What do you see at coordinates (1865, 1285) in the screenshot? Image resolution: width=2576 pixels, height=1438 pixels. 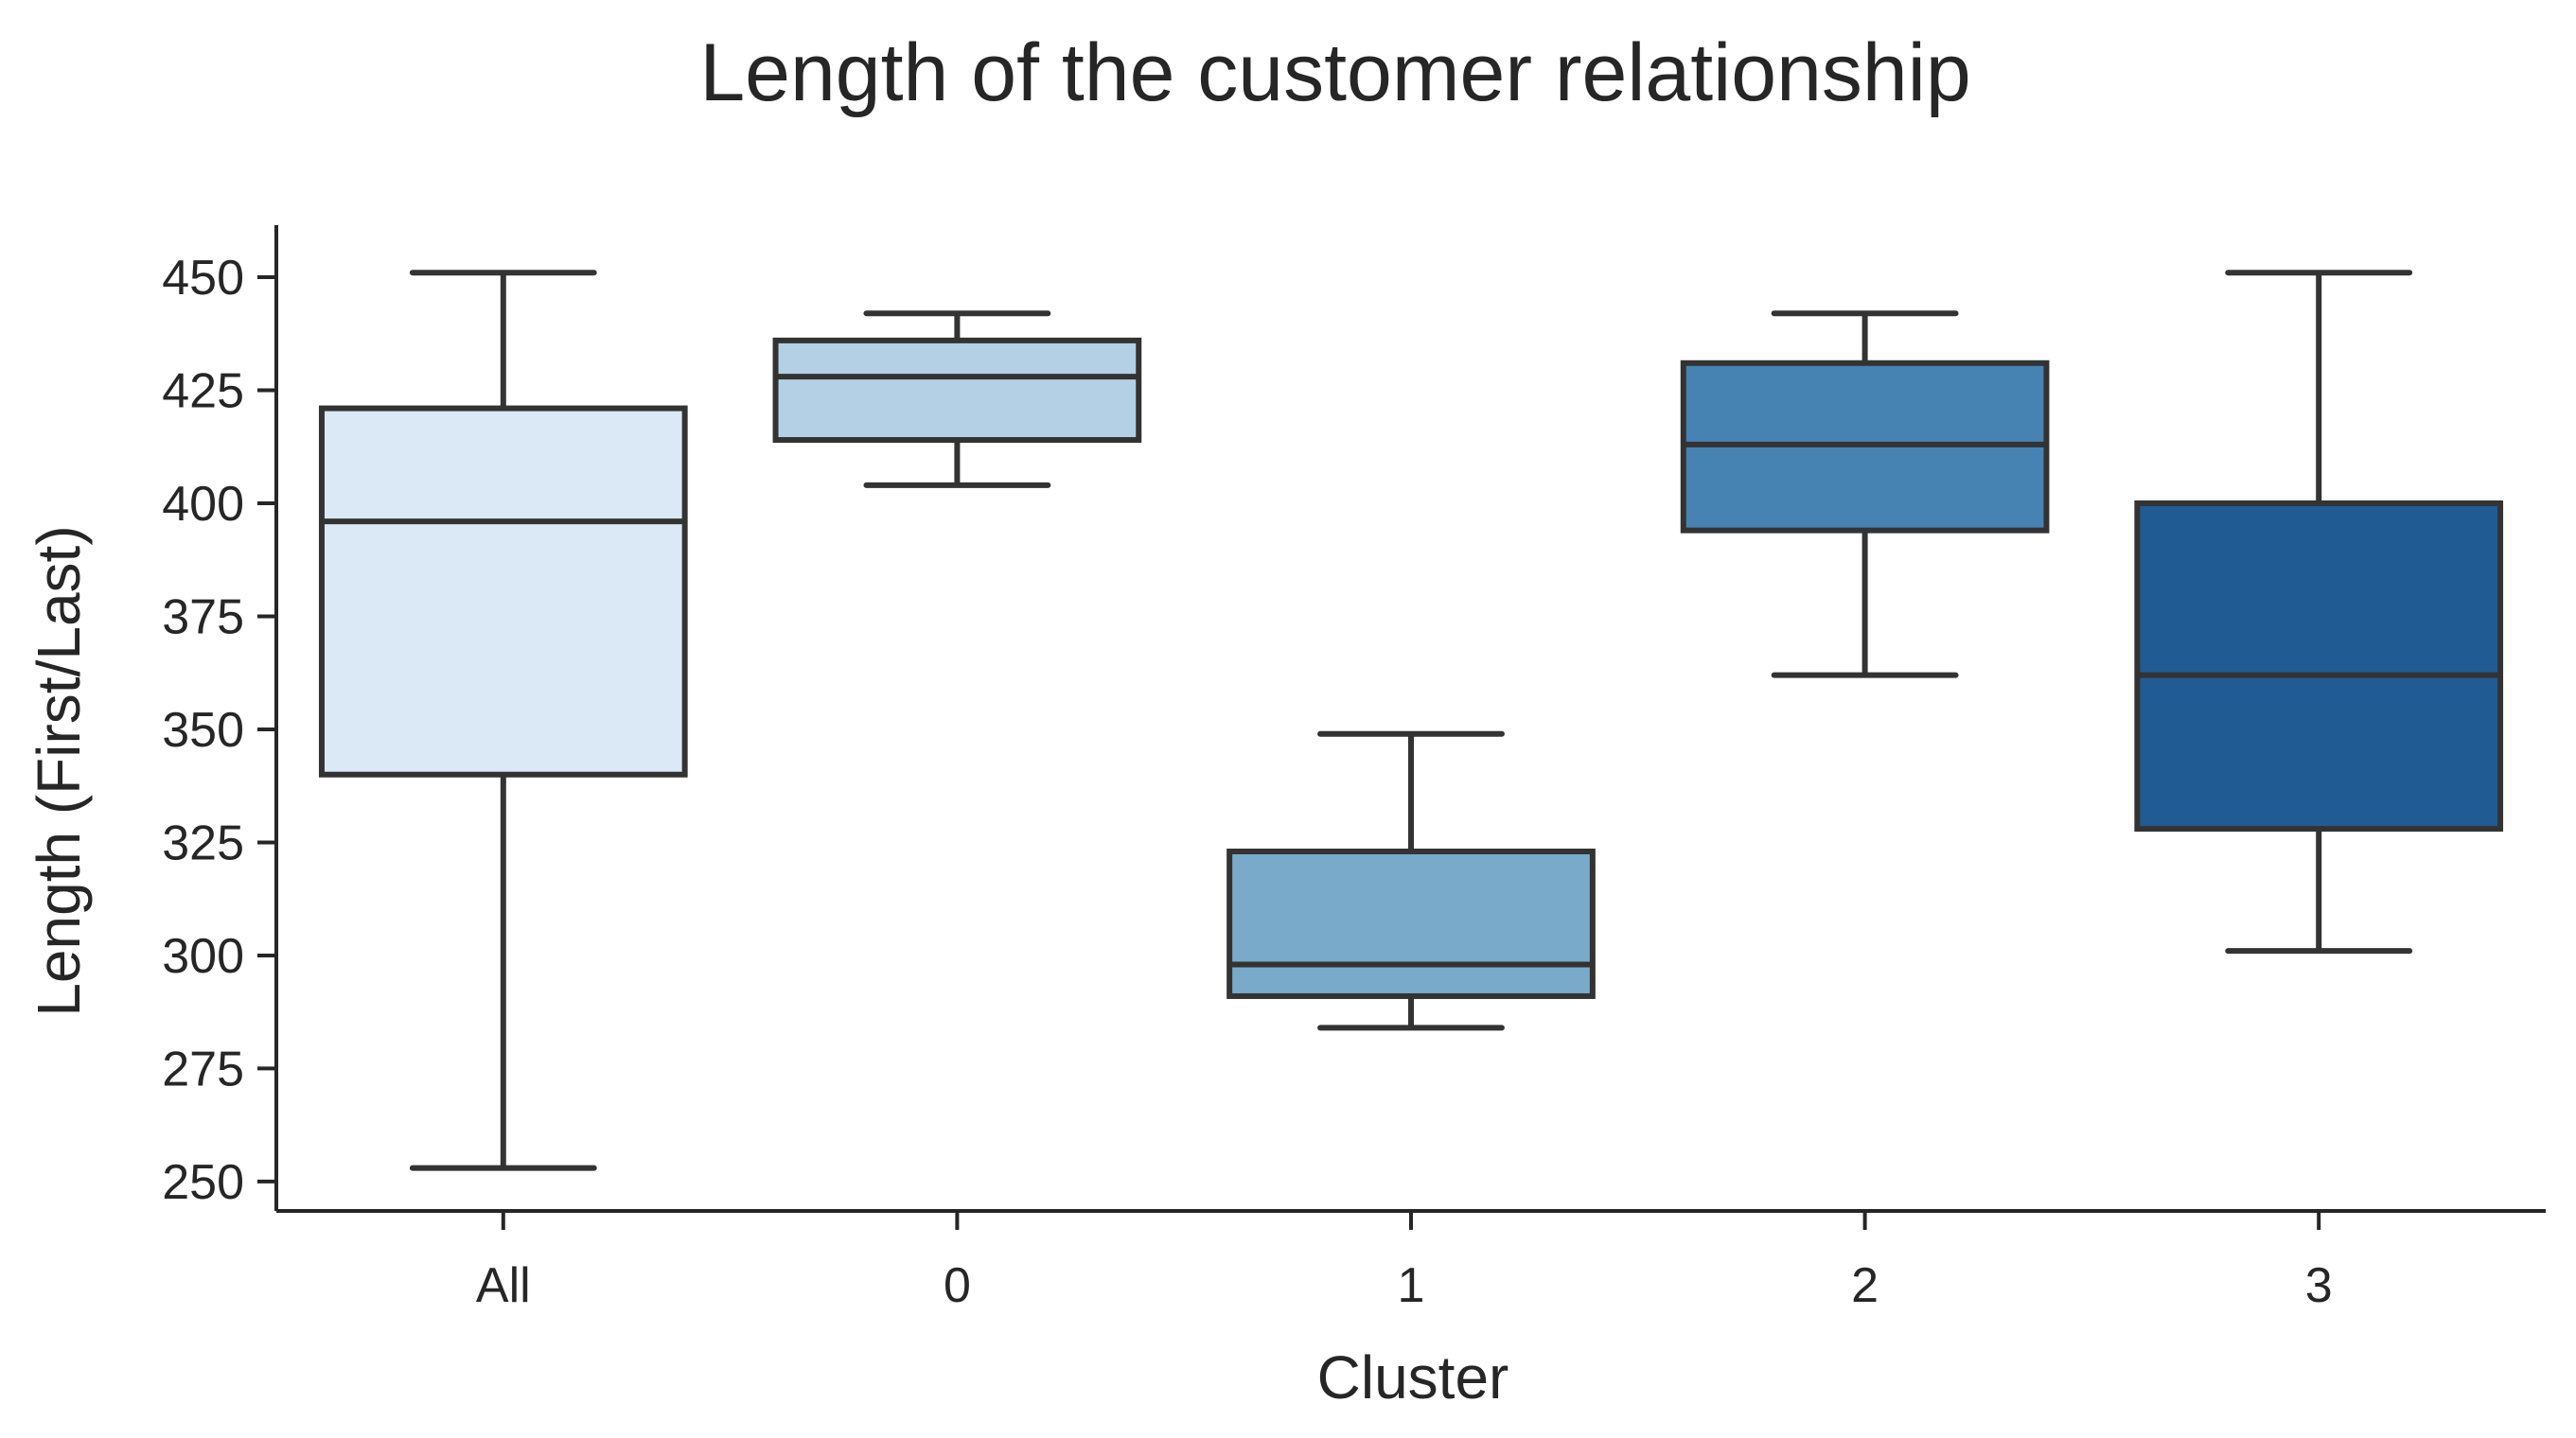 I see `x-tick-label: 2` at bounding box center [1865, 1285].